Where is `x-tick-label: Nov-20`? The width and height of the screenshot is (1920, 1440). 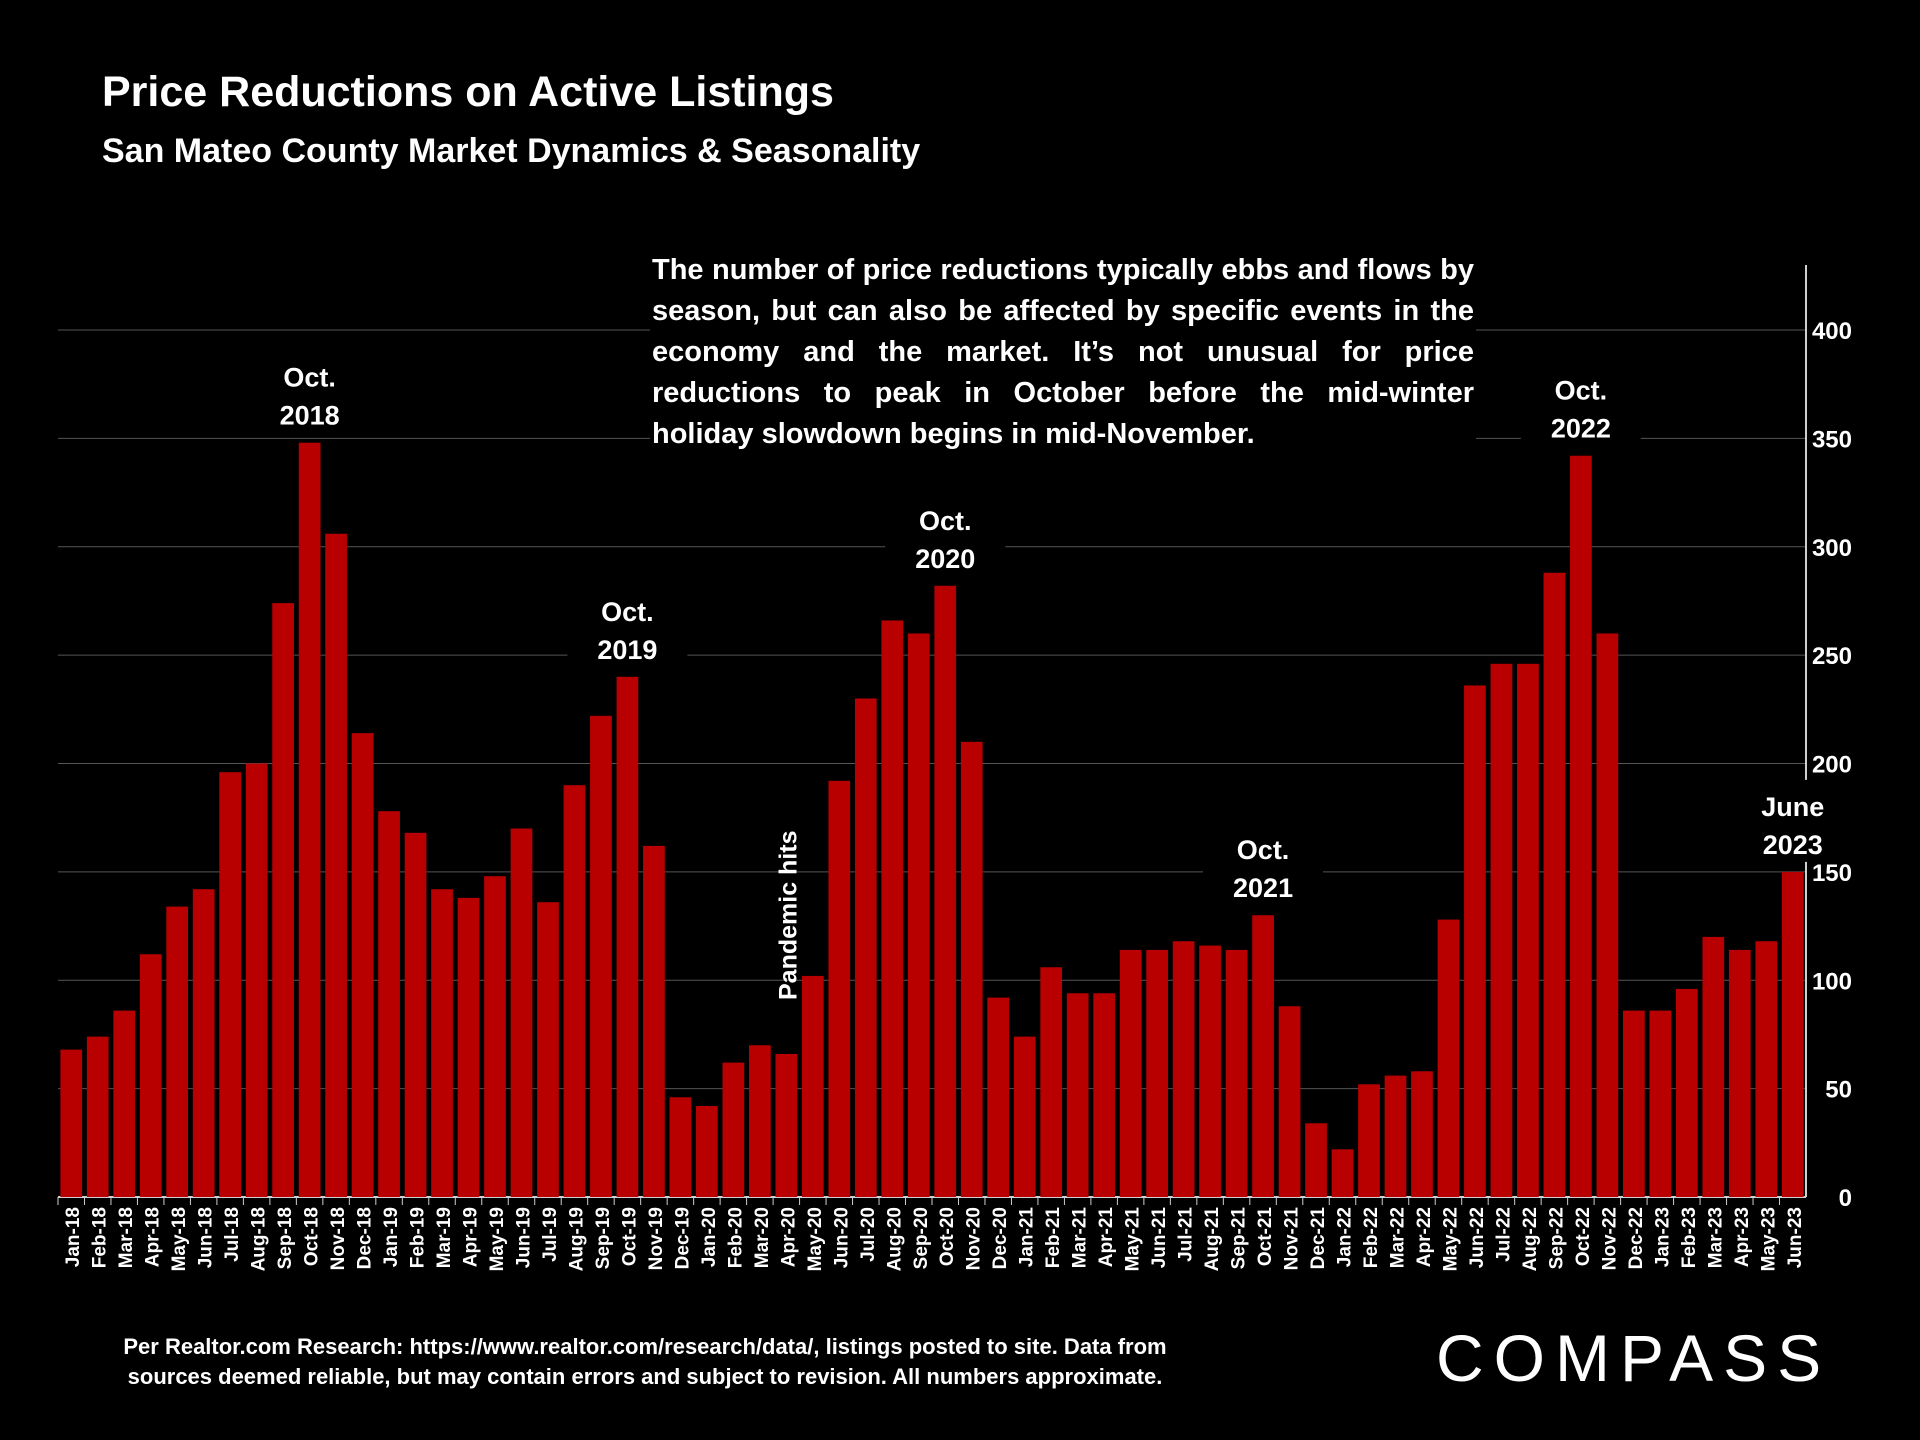 x-tick-label: Nov-20 is located at coordinates (974, 1238).